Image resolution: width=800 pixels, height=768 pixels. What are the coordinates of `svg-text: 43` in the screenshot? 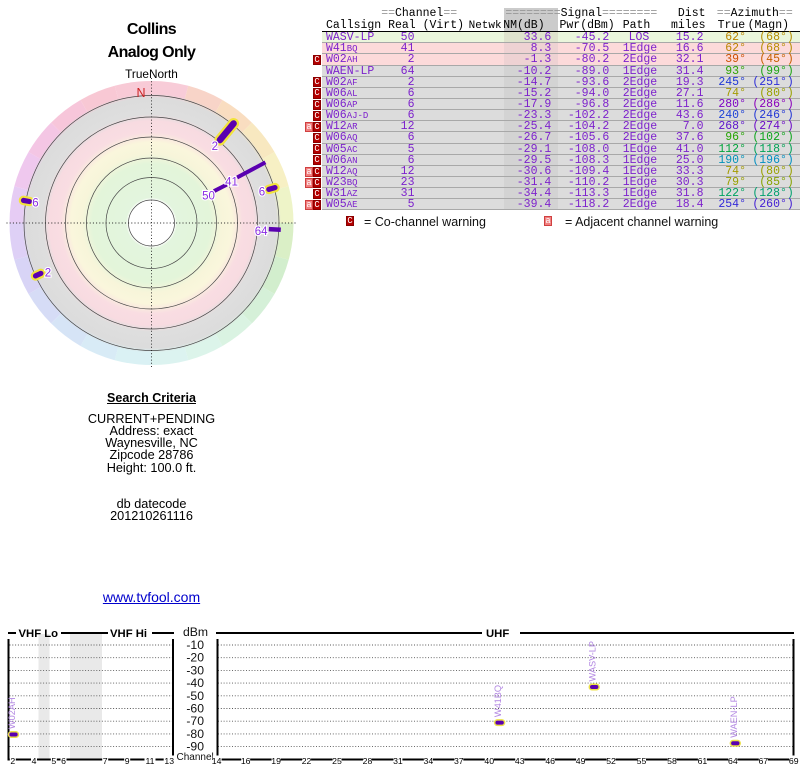 It's located at (520, 761).